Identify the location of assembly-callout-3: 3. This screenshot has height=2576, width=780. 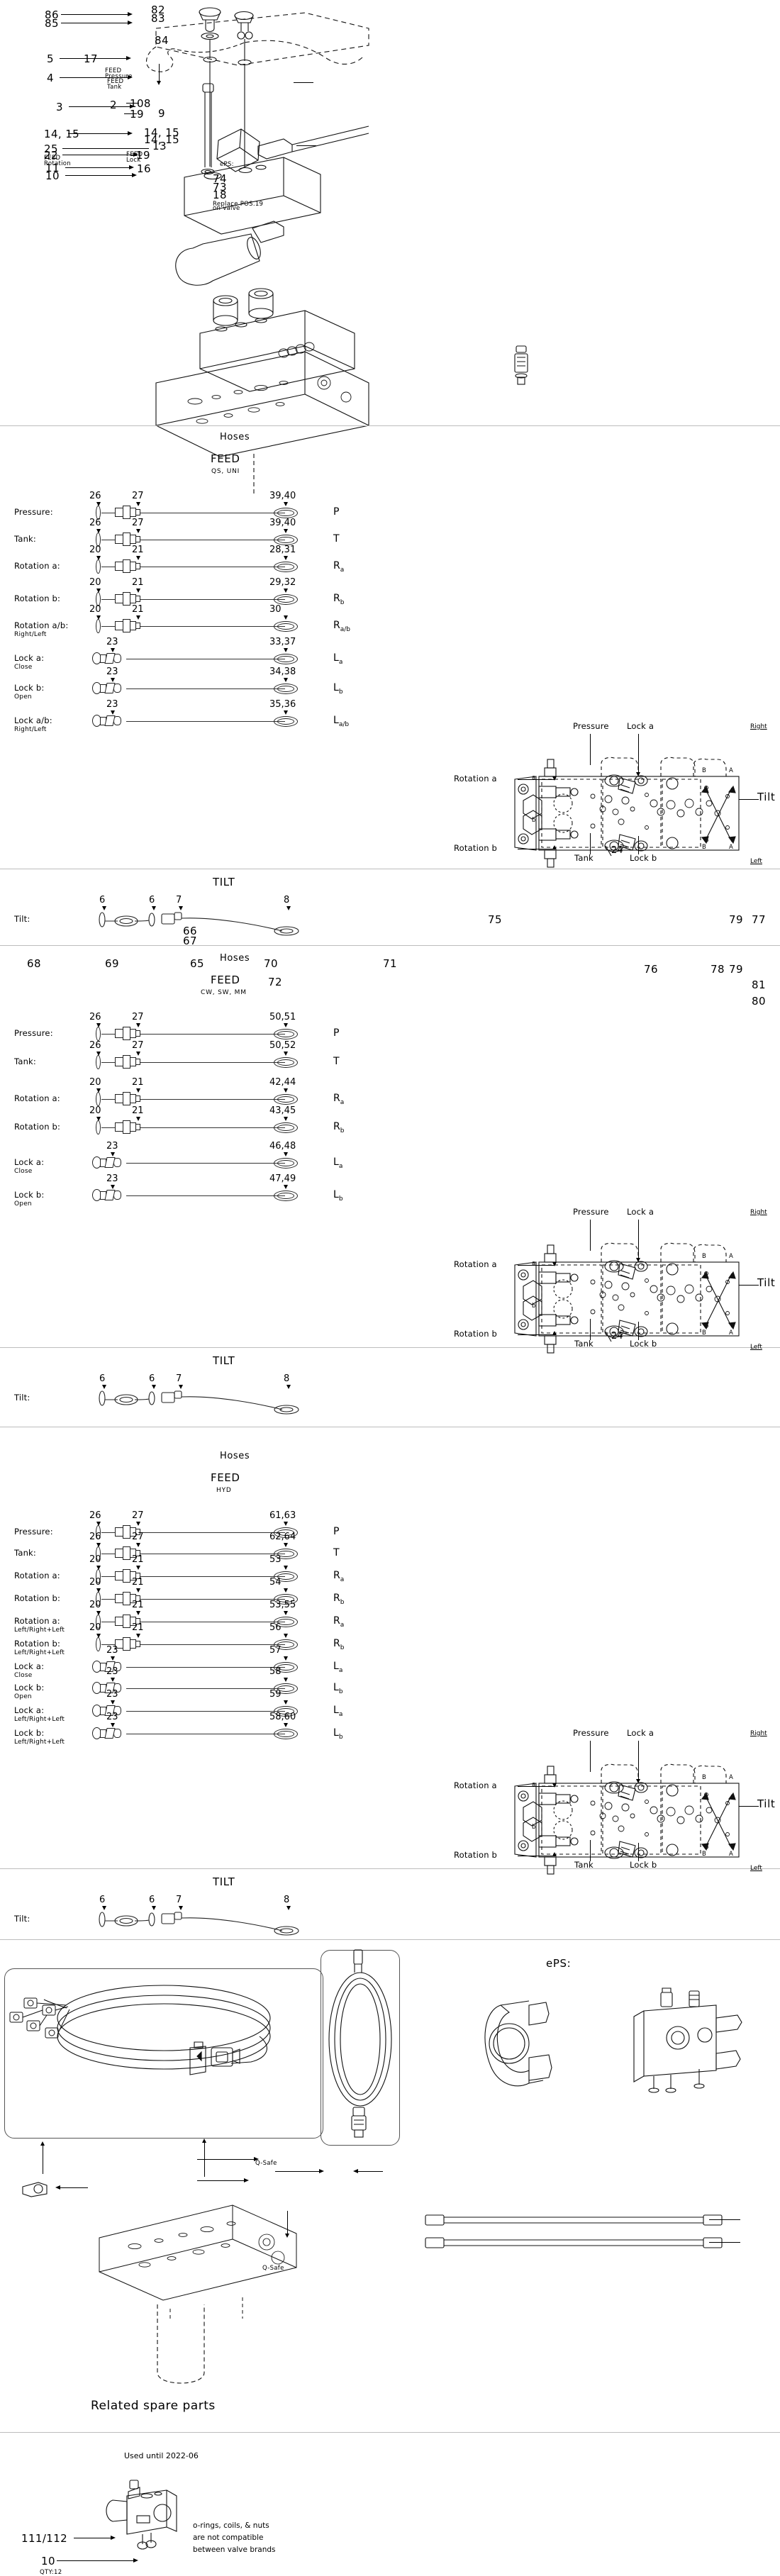
(60, 107).